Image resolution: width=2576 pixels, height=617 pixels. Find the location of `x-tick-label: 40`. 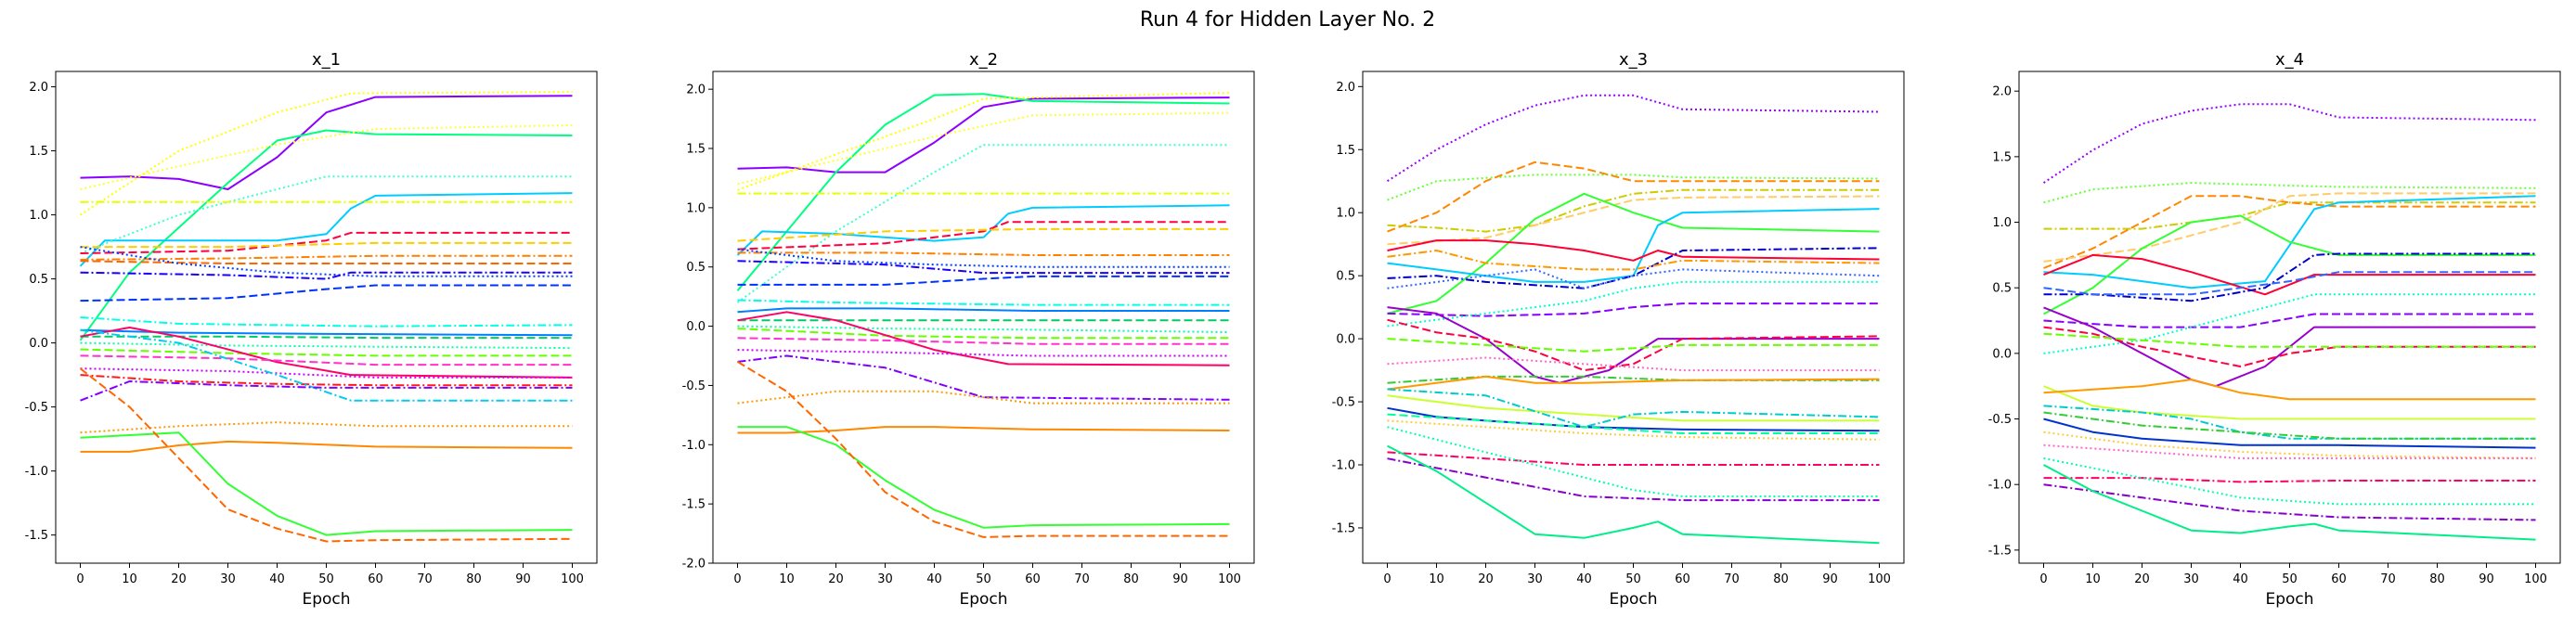

x-tick-label: 40 is located at coordinates (277, 579).